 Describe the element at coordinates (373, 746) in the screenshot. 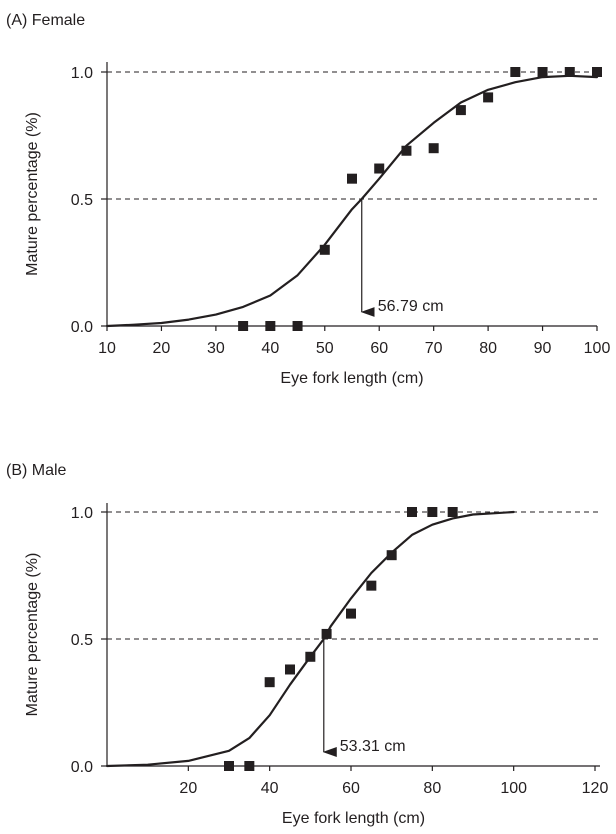

I see `l50-label: 53.31 cm` at that location.